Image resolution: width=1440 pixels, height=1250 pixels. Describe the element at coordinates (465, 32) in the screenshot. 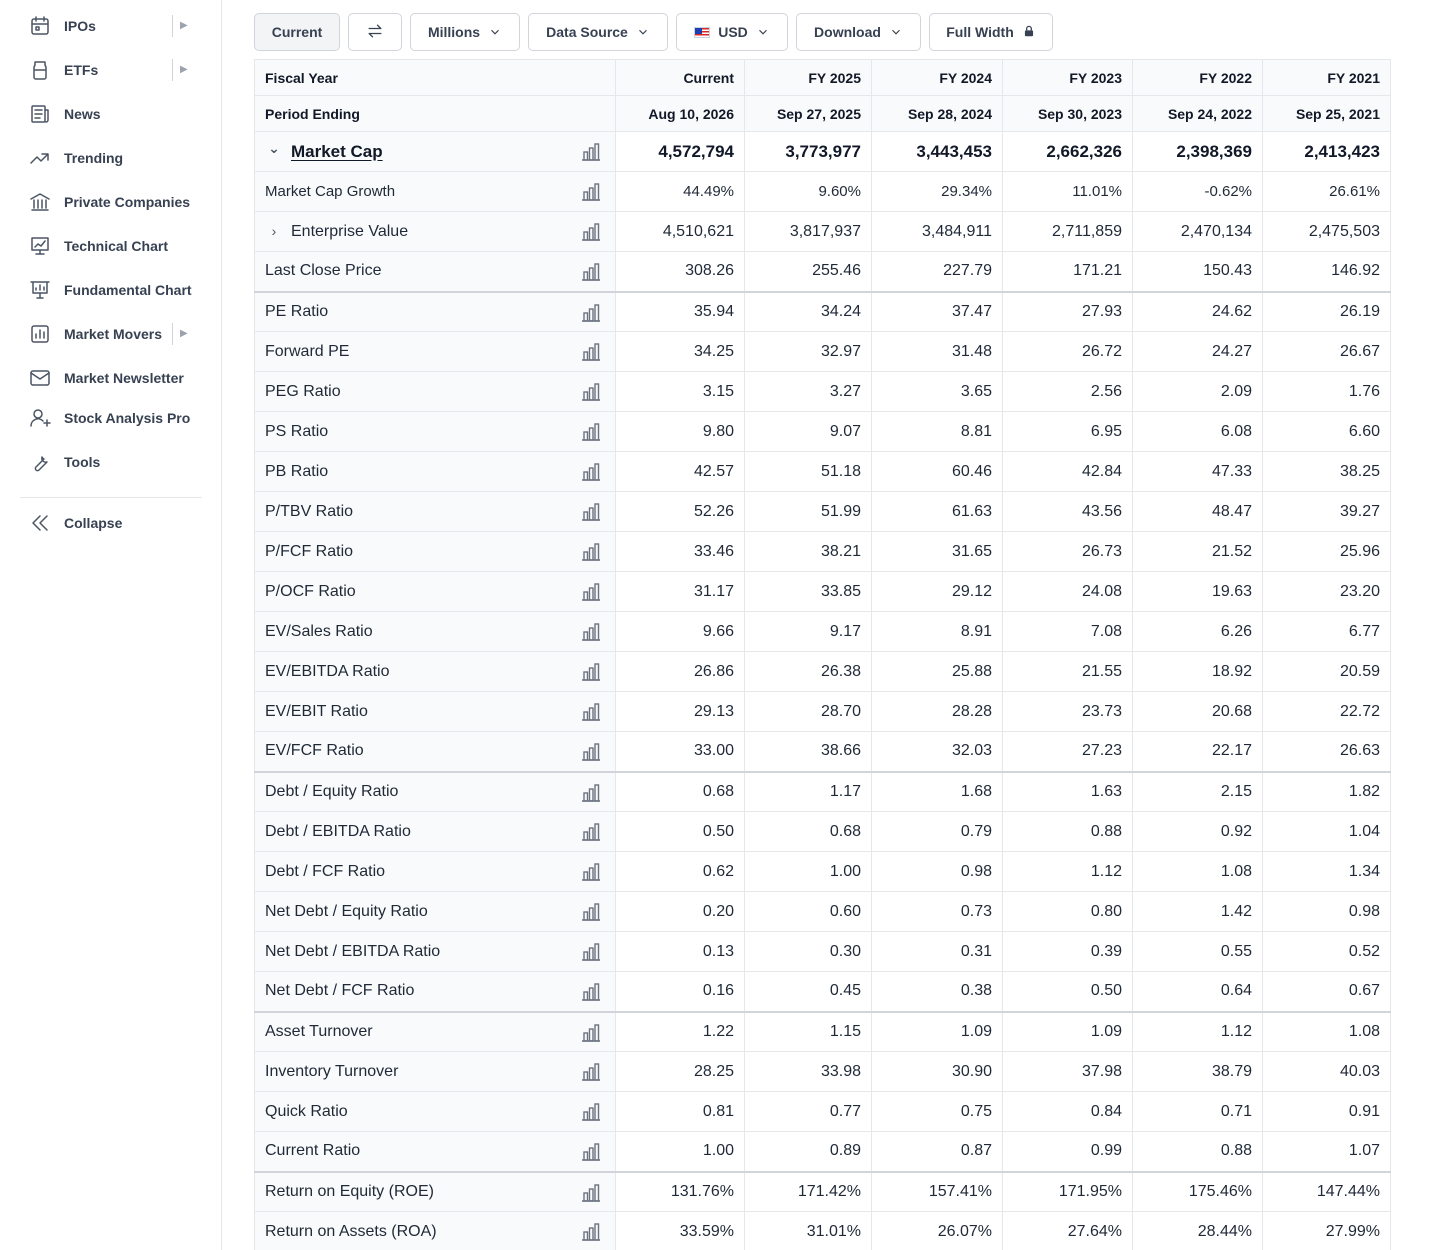

I see `units-dropdown: Millions` at that location.